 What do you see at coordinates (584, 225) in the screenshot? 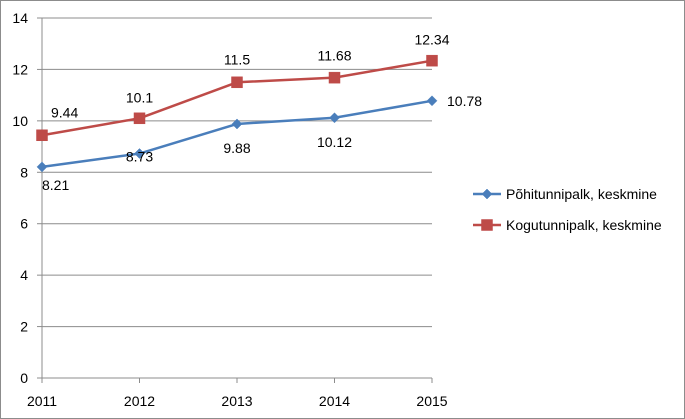
I see `legend-label-1: Kogutunnipalk, keskmine` at bounding box center [584, 225].